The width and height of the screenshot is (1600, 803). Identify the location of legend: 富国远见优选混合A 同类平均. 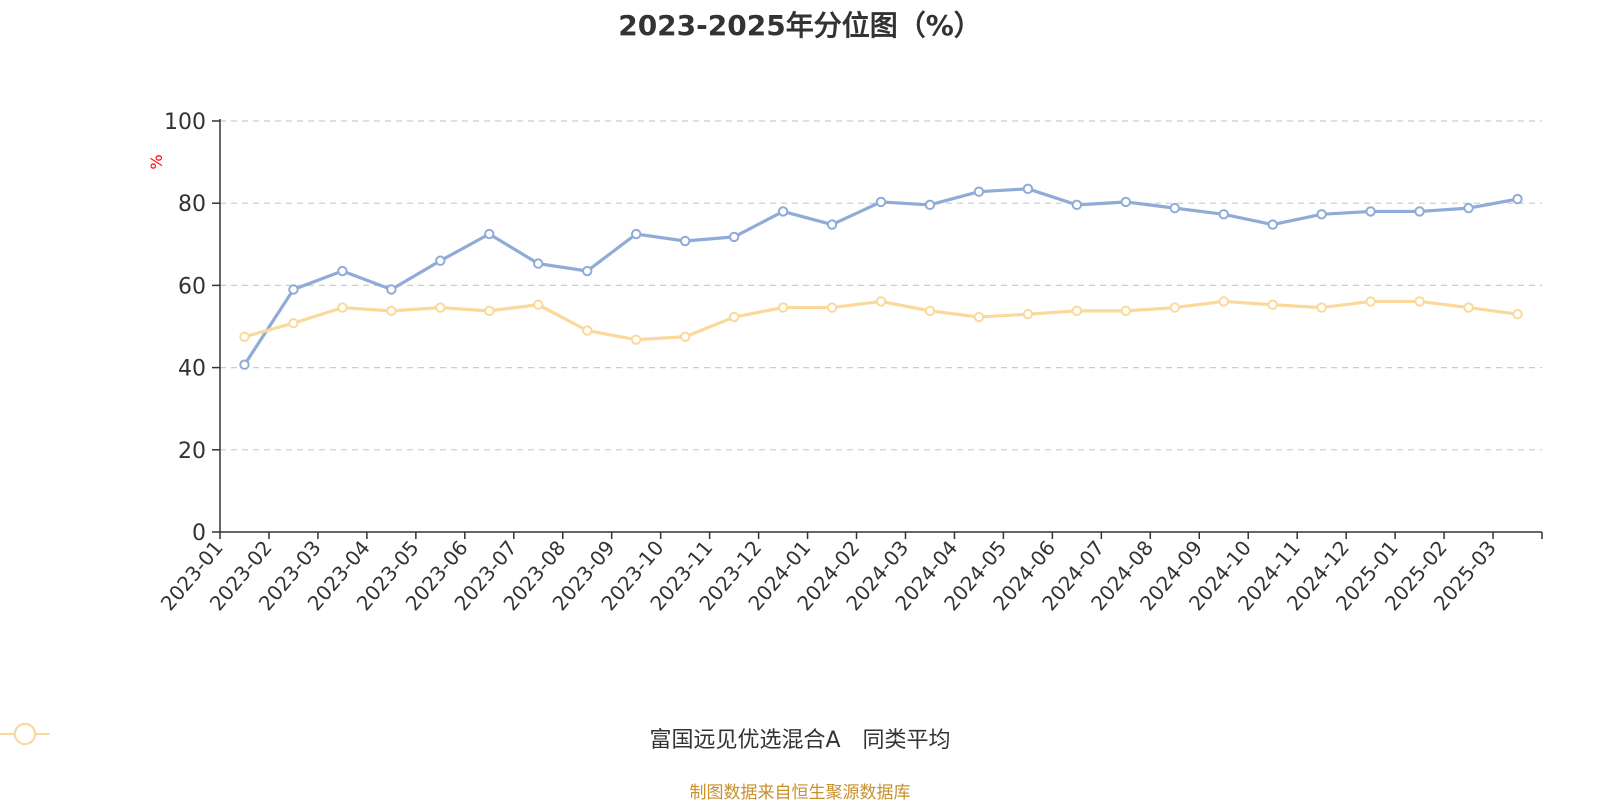
(800, 738).